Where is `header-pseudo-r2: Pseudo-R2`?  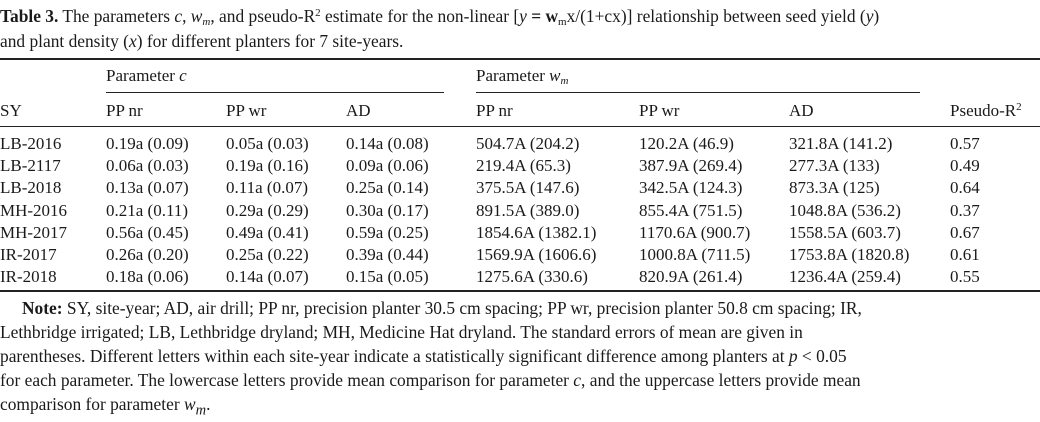
header-pseudo-r2: Pseudo-R2 is located at coordinates (986, 110).